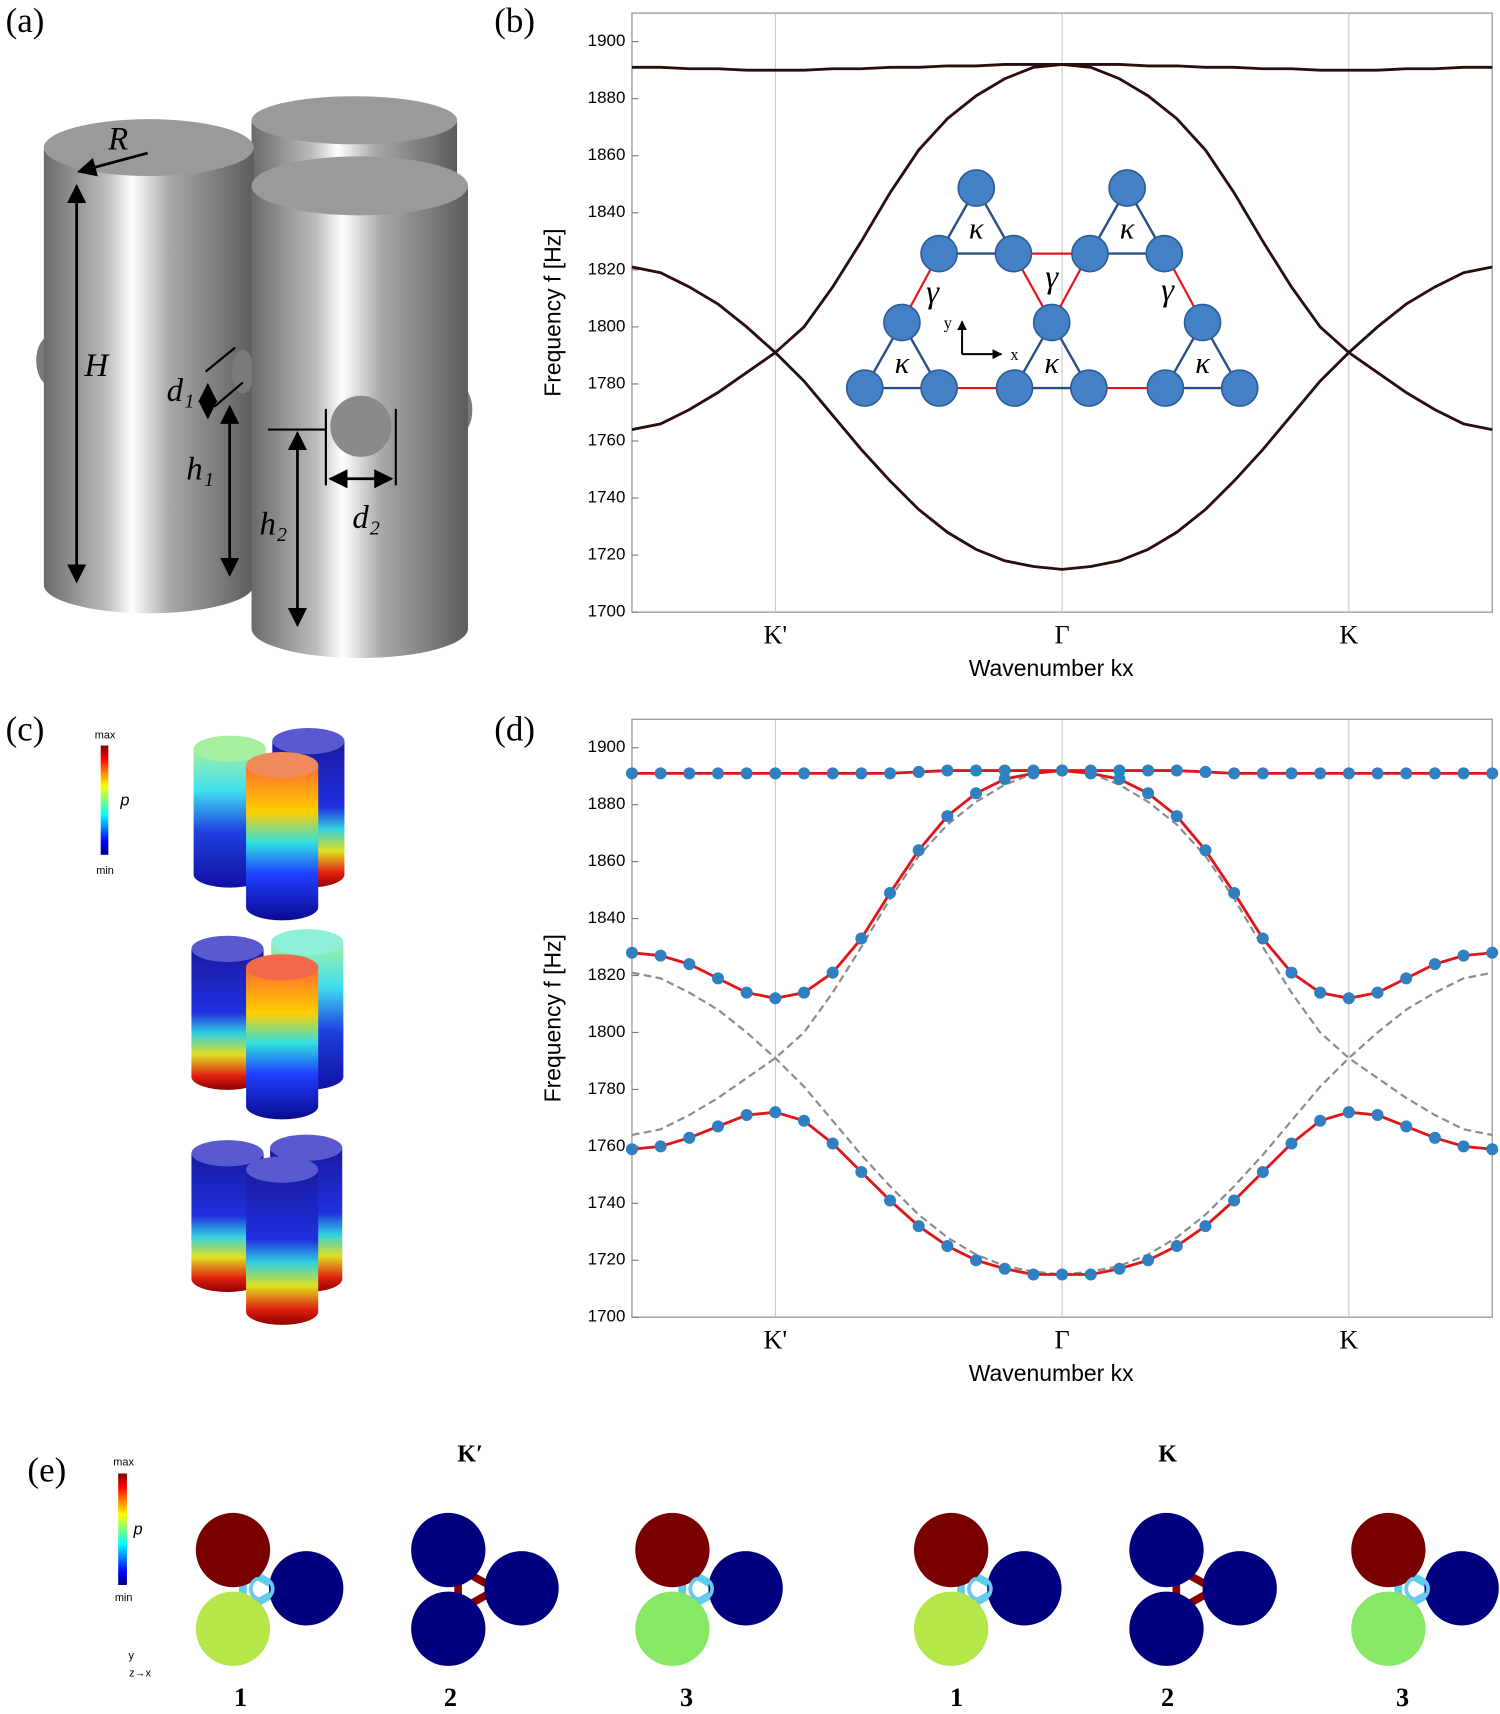 The image size is (1500, 1714). What do you see at coordinates (25, 728) in the screenshot?
I see `panel-label: (c)` at bounding box center [25, 728].